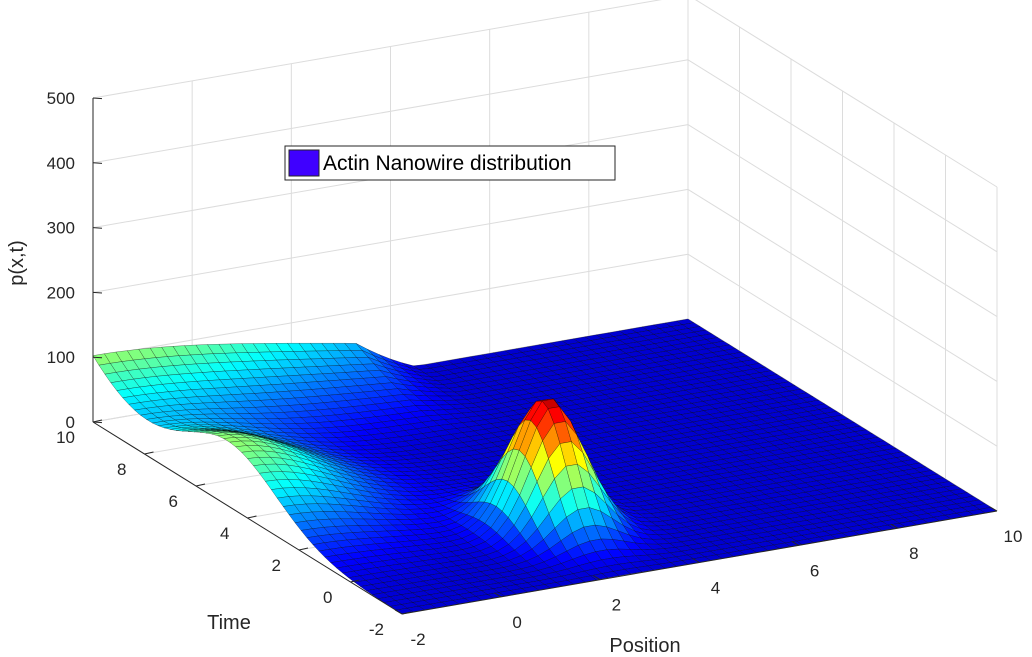 The image size is (1032, 657). I want to click on x-tick-labels: -2 0 2 4 6 8 10, so click(708, 577).